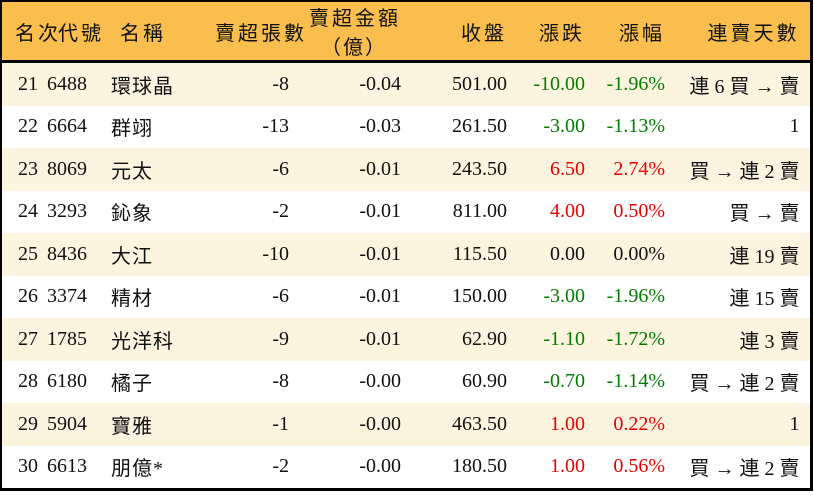 The height and width of the screenshot is (496, 814). Describe the element at coordinates (631, 339) in the screenshot. I see `change-pct-cell: -1.72%` at that location.